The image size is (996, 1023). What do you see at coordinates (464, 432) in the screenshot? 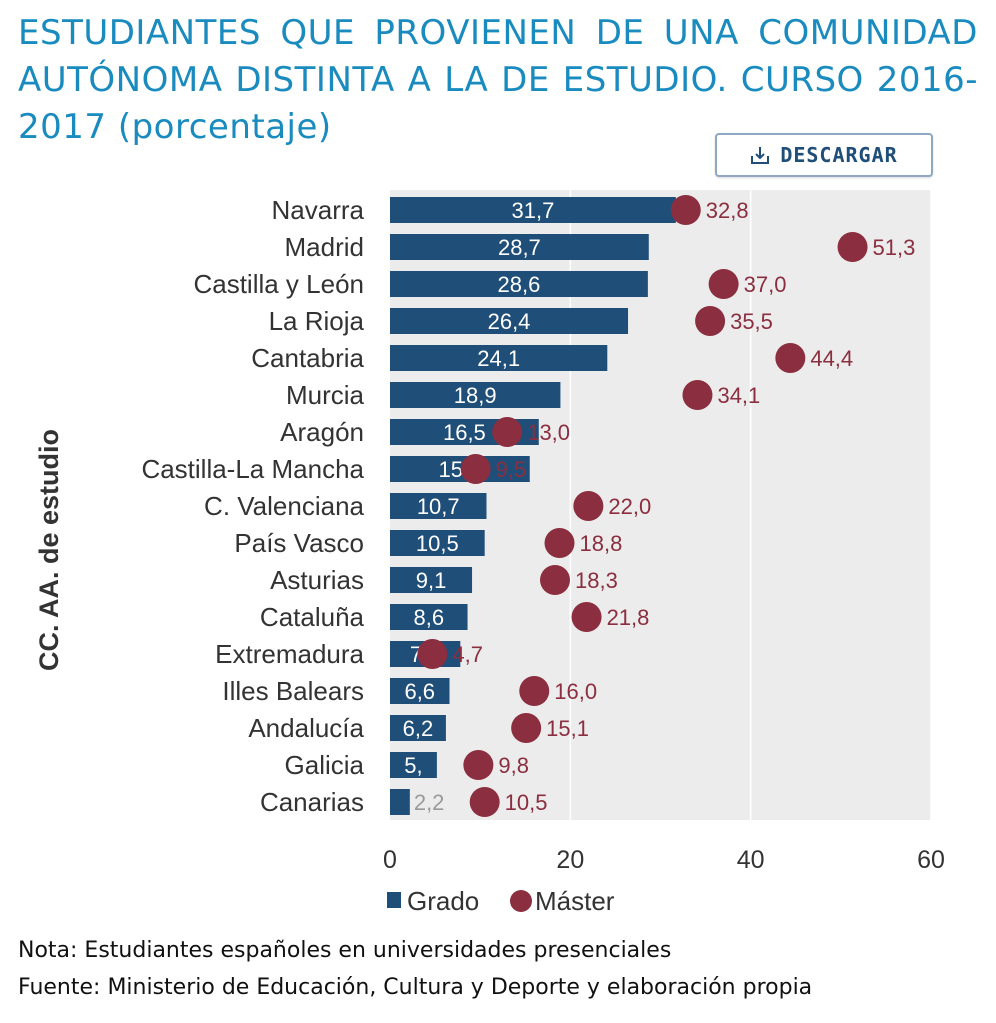
I see `grado-value-label: 16,5` at bounding box center [464, 432].